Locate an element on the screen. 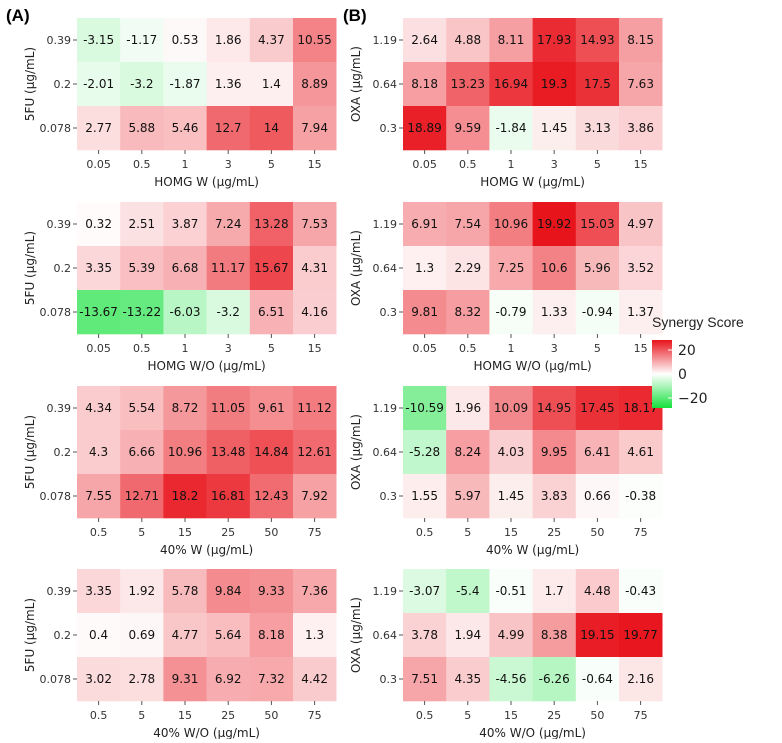 Image resolution: width=782 pixels, height=743 pixels. hm5-xtick-label: 25 is located at coordinates (228, 532).